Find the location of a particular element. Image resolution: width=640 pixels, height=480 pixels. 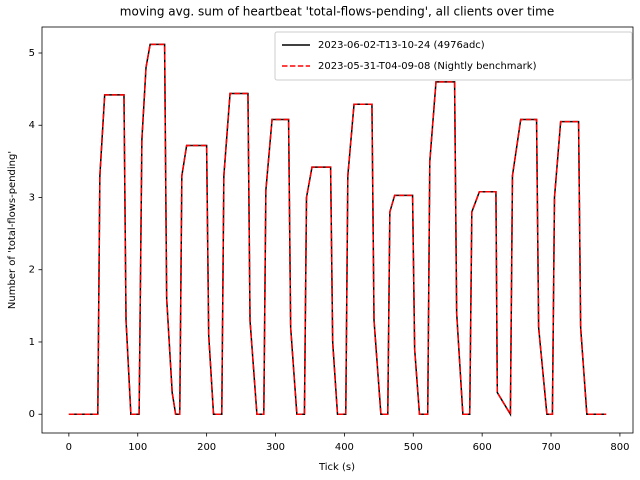

legend-box is located at coordinates (453, 56).